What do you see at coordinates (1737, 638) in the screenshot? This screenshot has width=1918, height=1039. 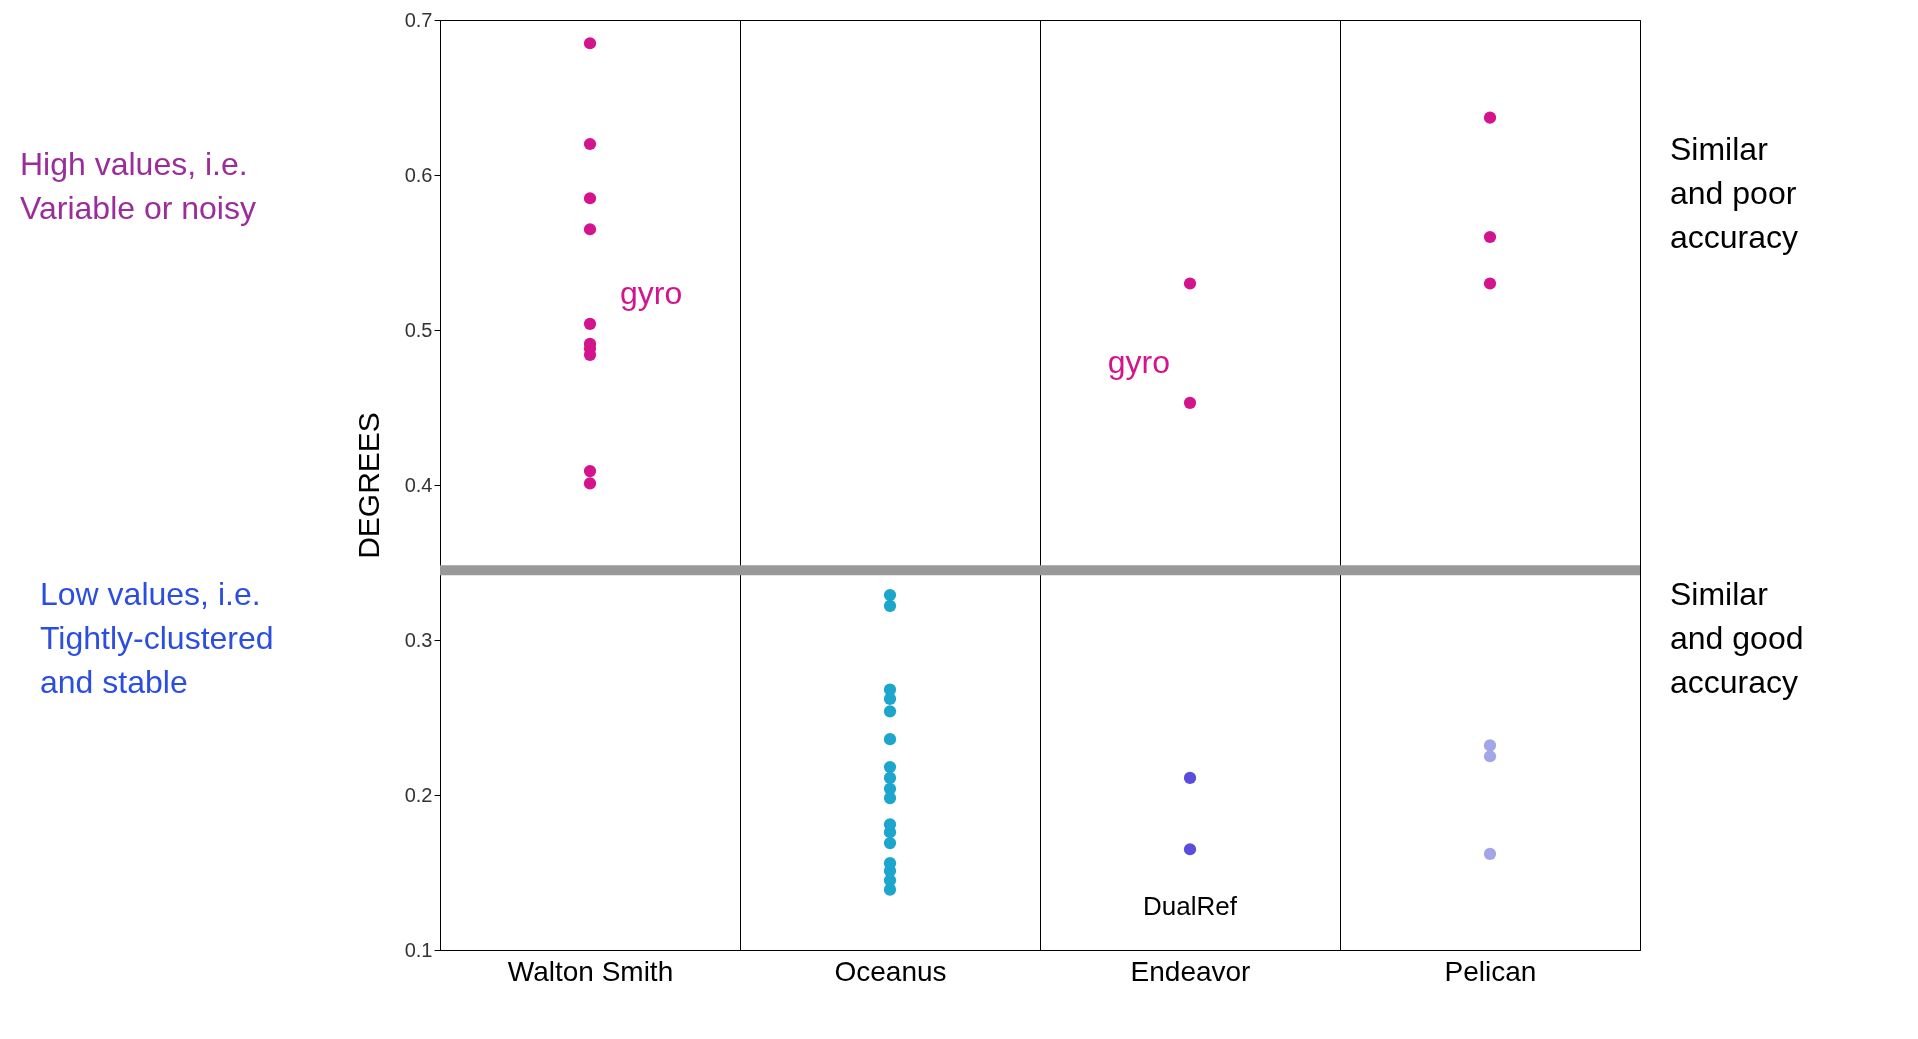 I see `text: Similar and good accuracy` at bounding box center [1737, 638].